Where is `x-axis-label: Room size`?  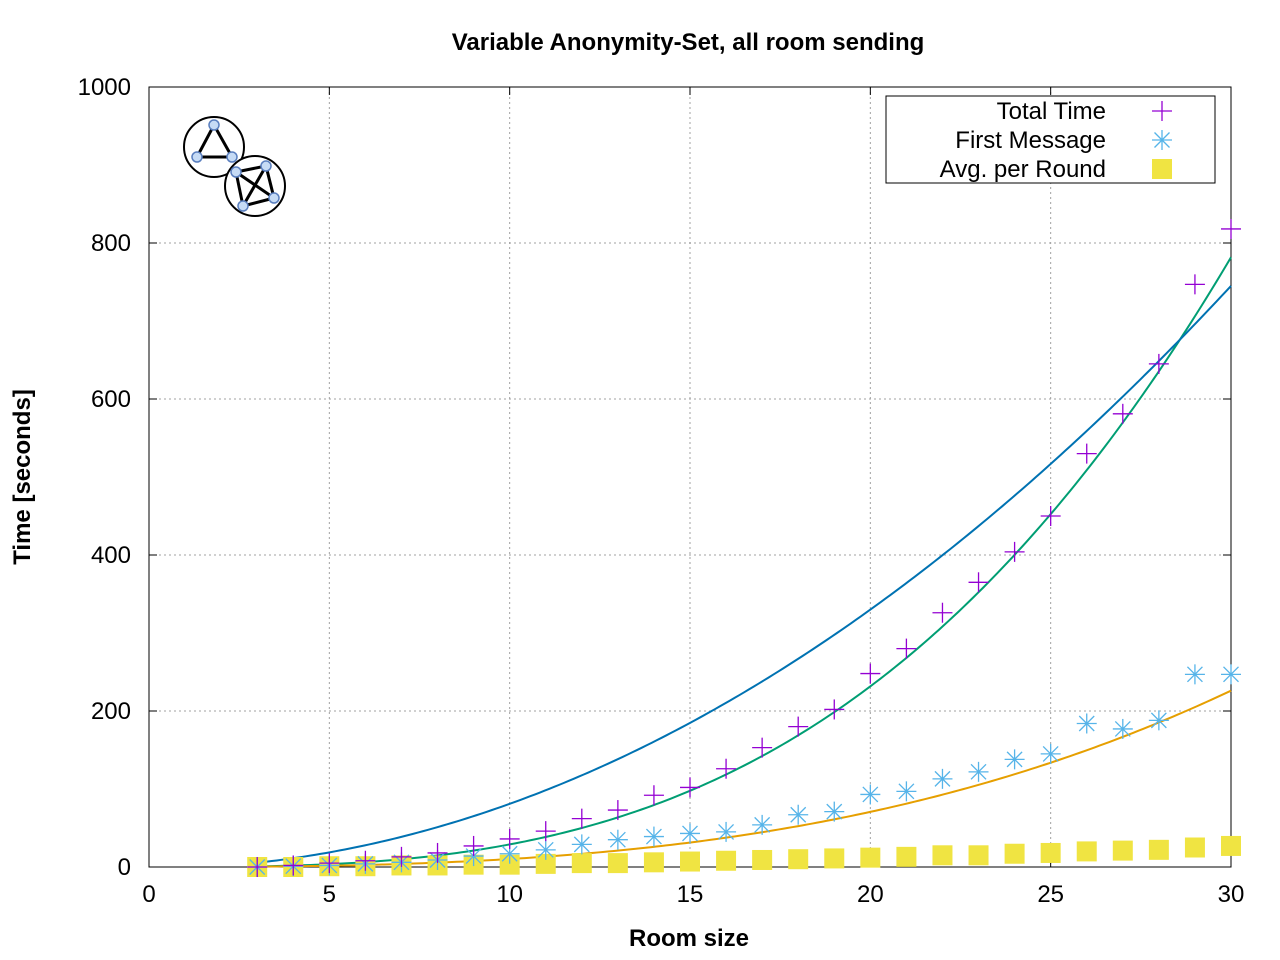
x-axis-label: Room size is located at coordinates (689, 938).